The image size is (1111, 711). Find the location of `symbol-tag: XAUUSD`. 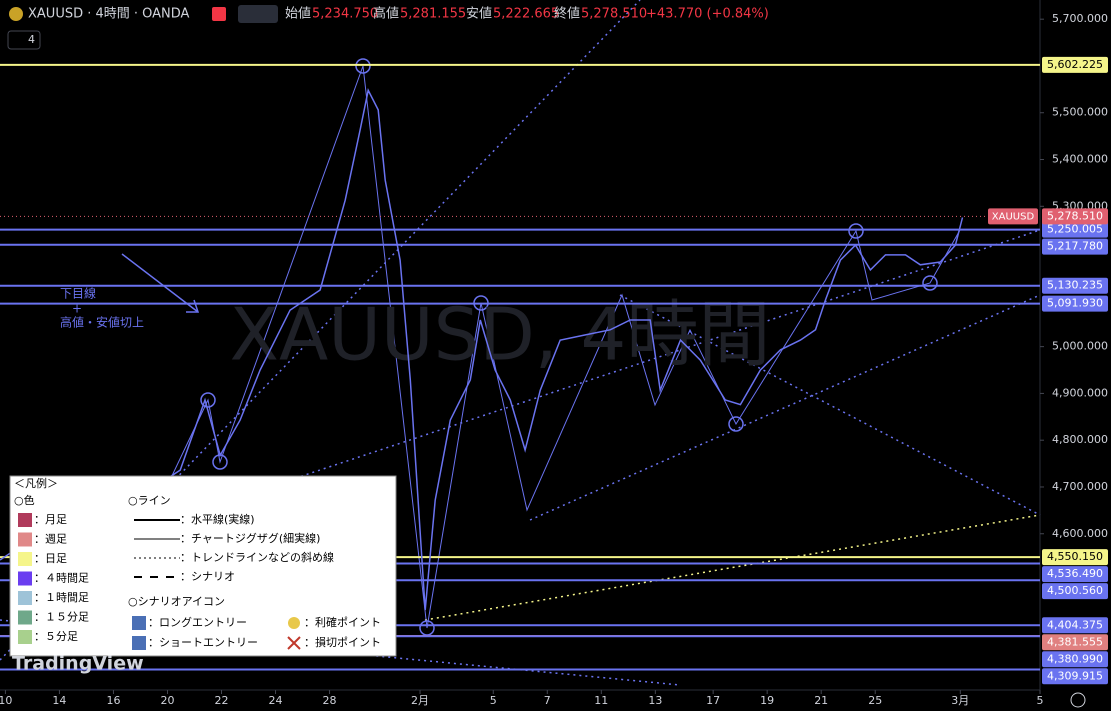

symbol-tag: XAUUSD is located at coordinates (1013, 216).